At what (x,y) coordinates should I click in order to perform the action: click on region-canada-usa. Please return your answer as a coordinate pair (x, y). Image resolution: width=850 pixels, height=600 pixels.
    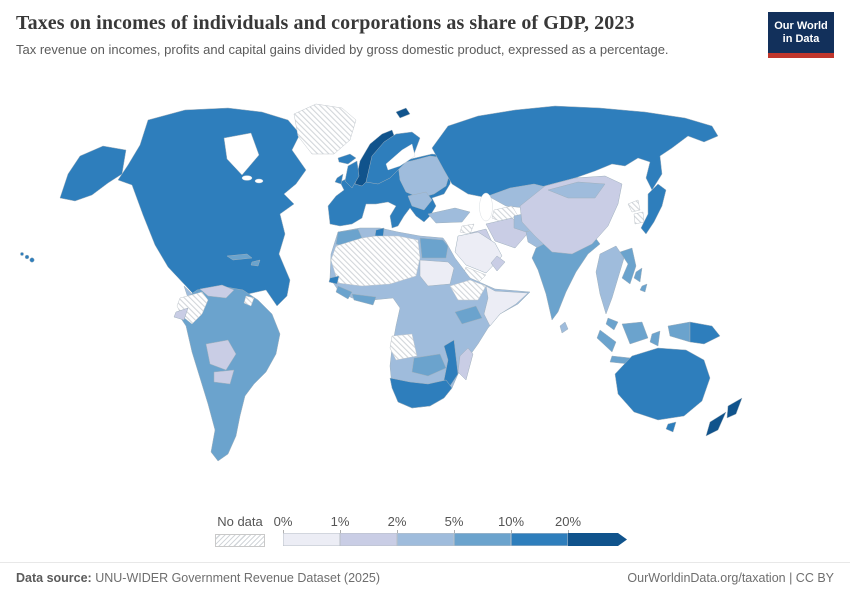
    Looking at the image, I should click on (212, 207).